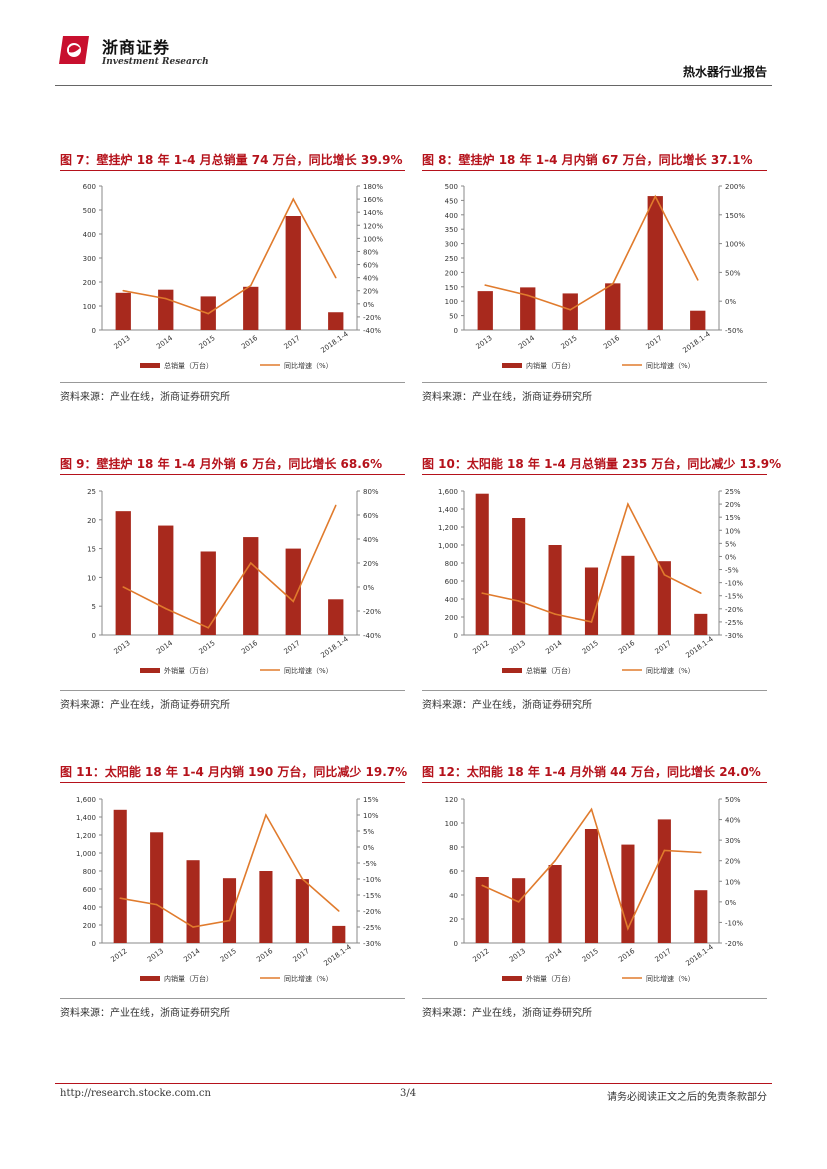 Image resolution: width=827 pixels, height=1169 pixels. I want to click on figure-8-title: 图 8：壁挂炉 18 年 1-4 月内销 67 万台，同比增长 37.1%, so click(587, 160).